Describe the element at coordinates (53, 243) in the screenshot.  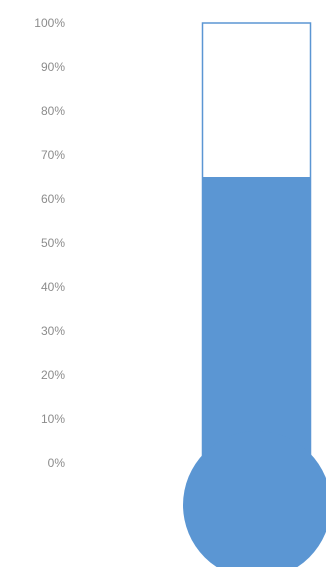
I see `y-tick-label: 50%` at that location.